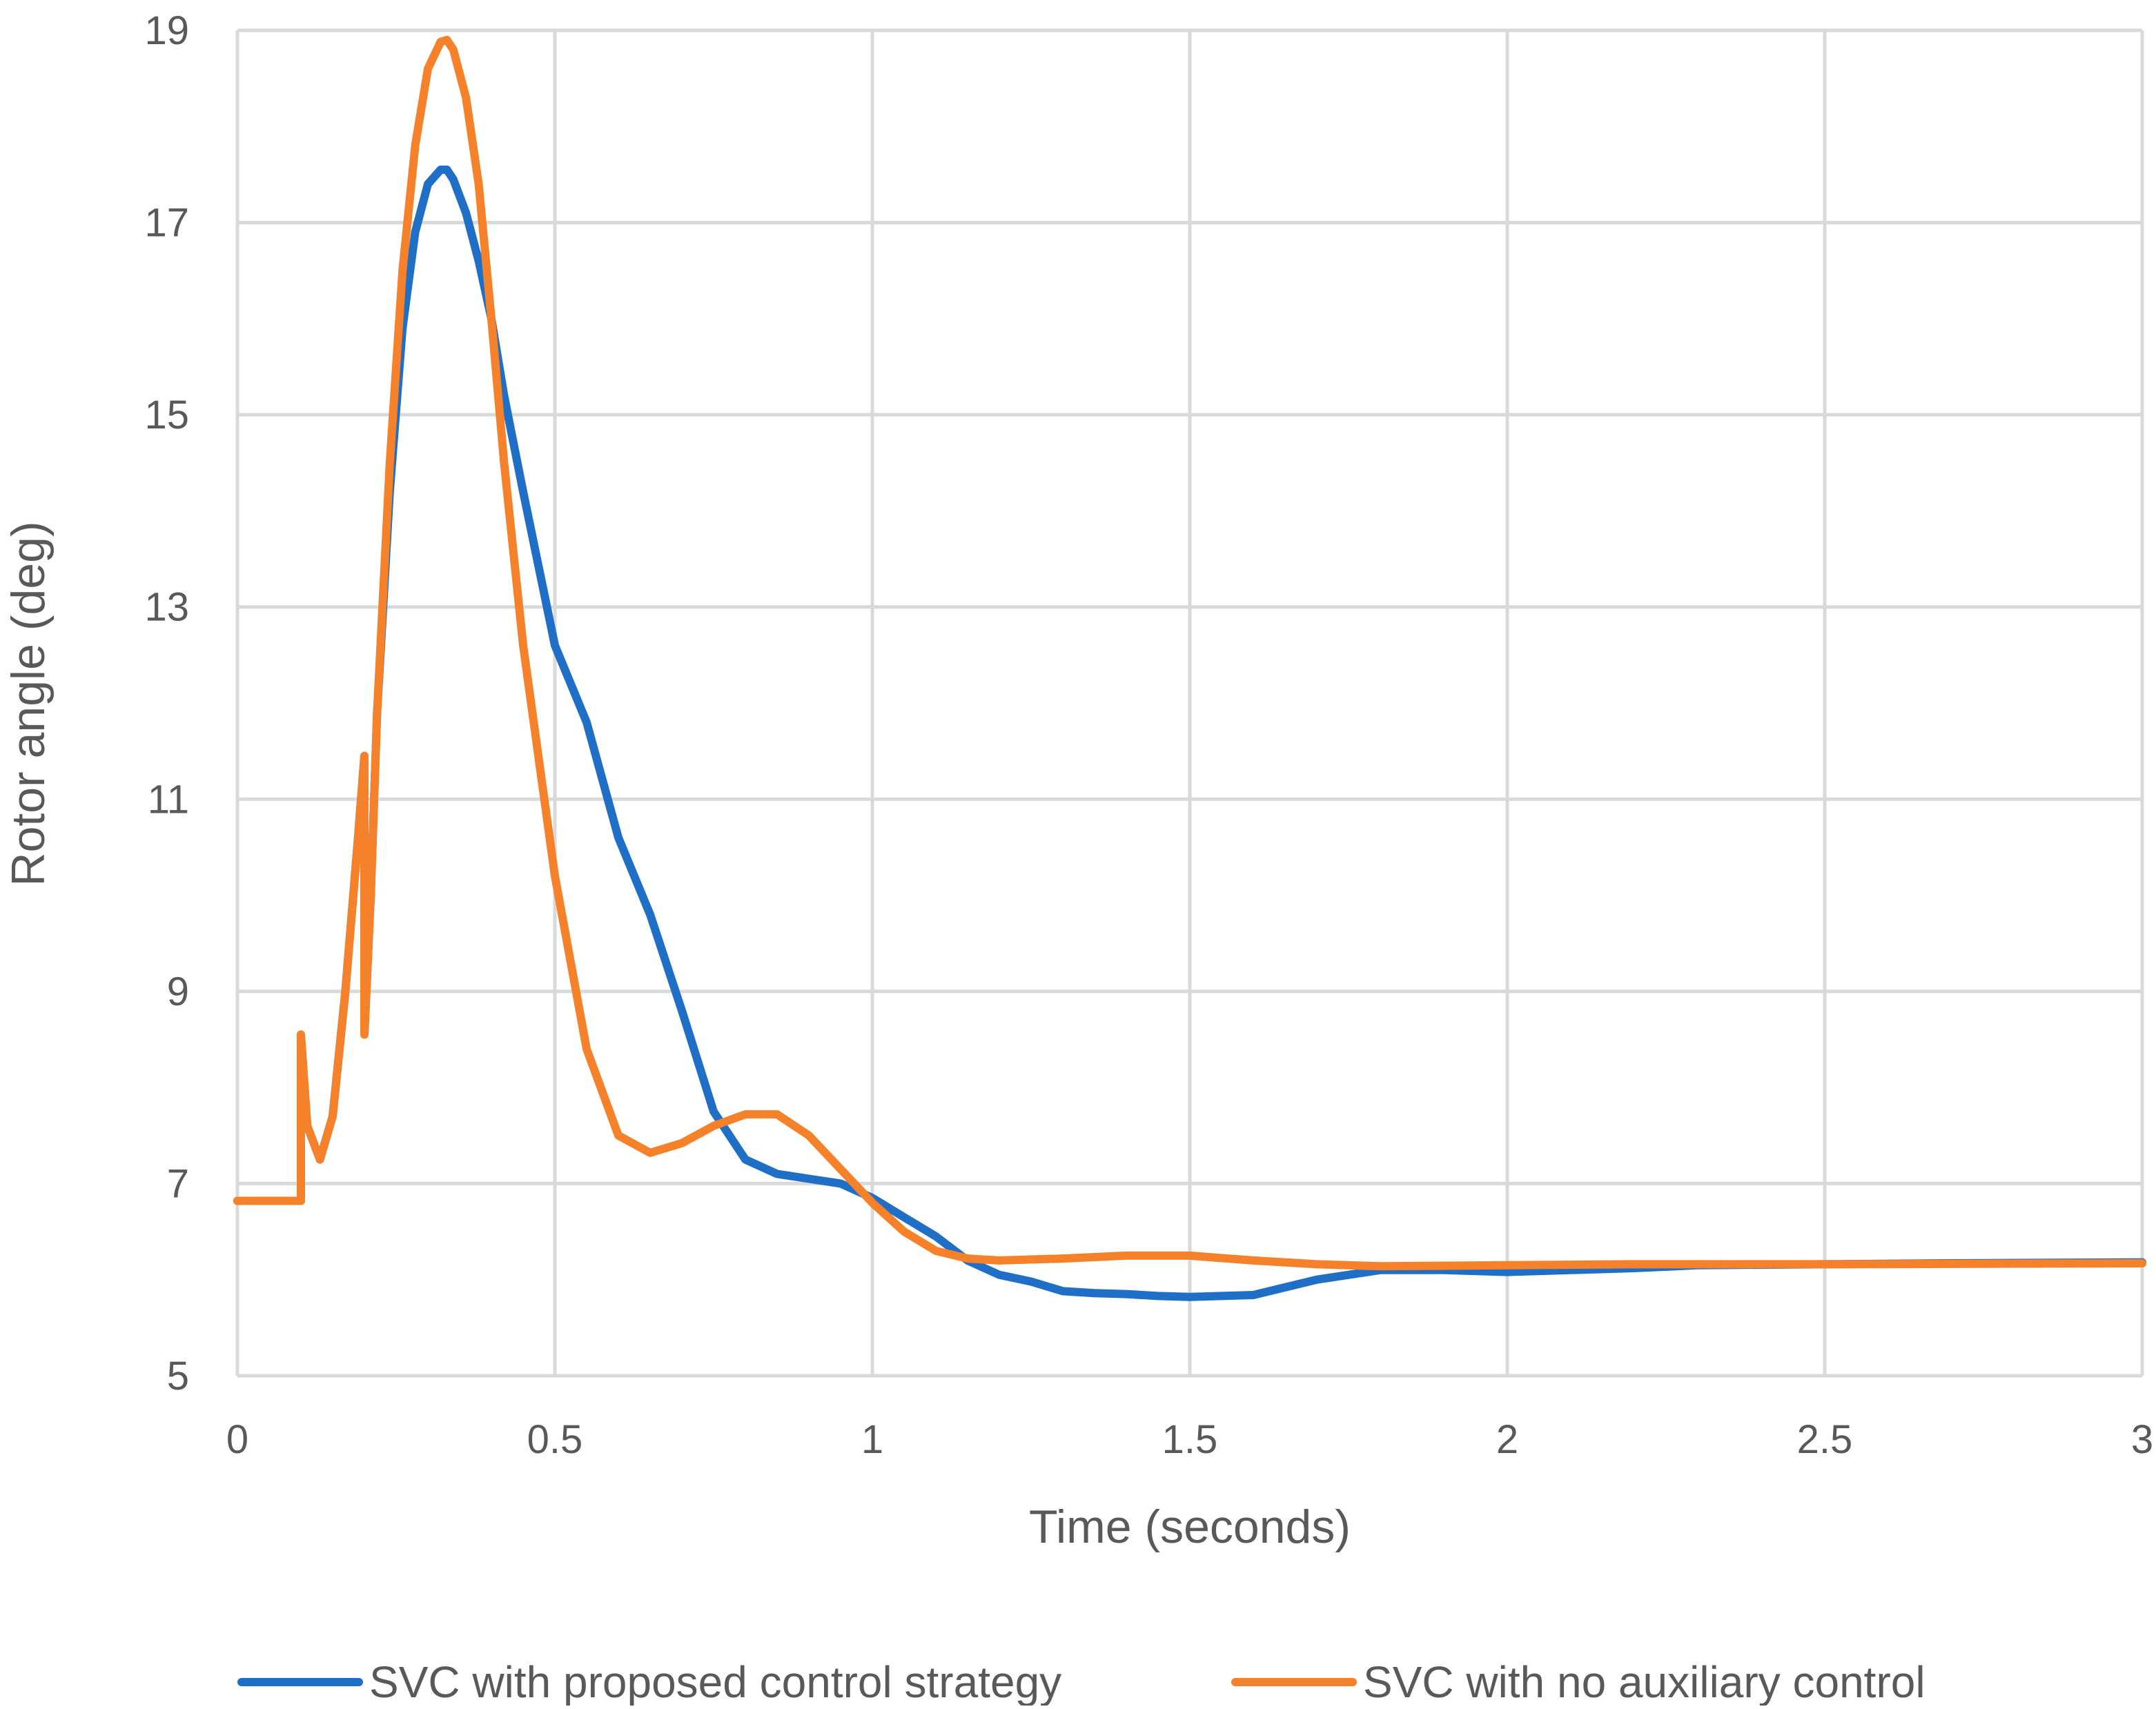 This screenshot has width=2156, height=1709. Describe the element at coordinates (1190, 1439) in the screenshot. I see `x-tick-label: 1.5` at that location.